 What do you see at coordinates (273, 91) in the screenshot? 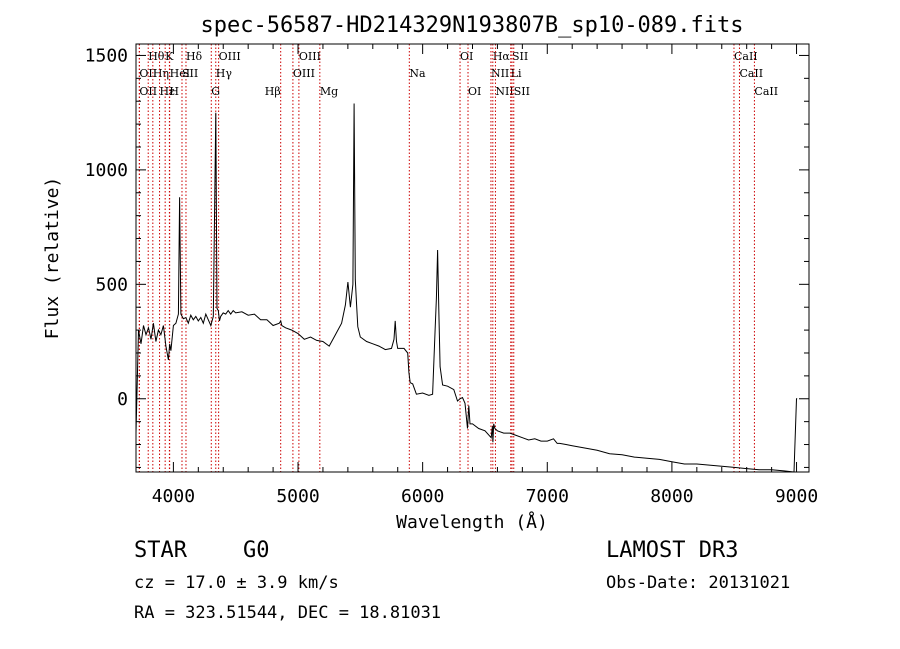
I see `marker-label: Hβ` at bounding box center [273, 91].